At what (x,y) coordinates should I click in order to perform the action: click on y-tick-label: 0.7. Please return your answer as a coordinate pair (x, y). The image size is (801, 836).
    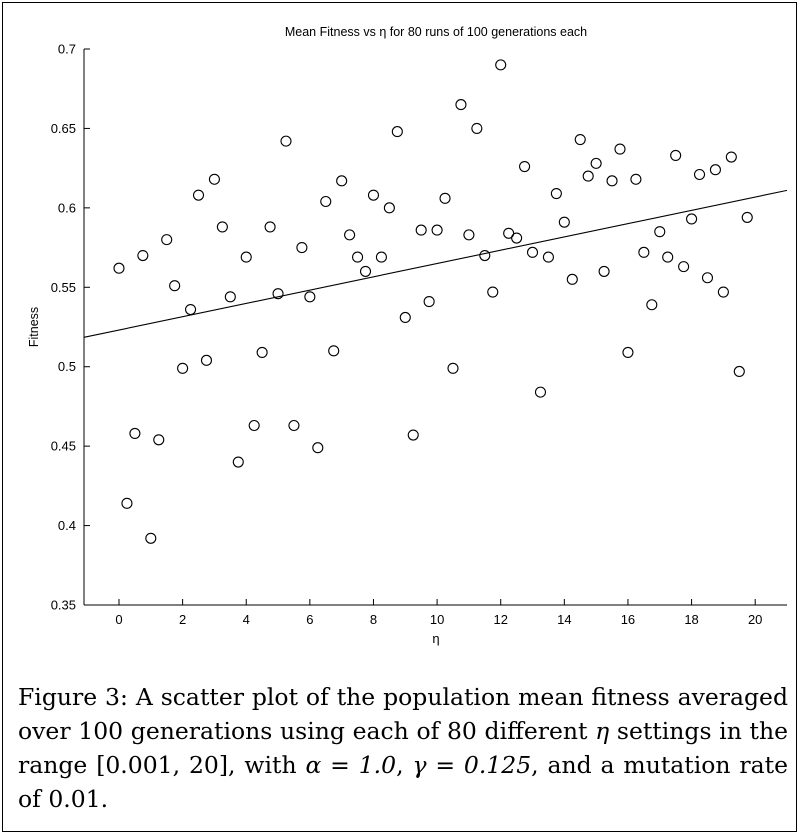
    Looking at the image, I should click on (67, 49).